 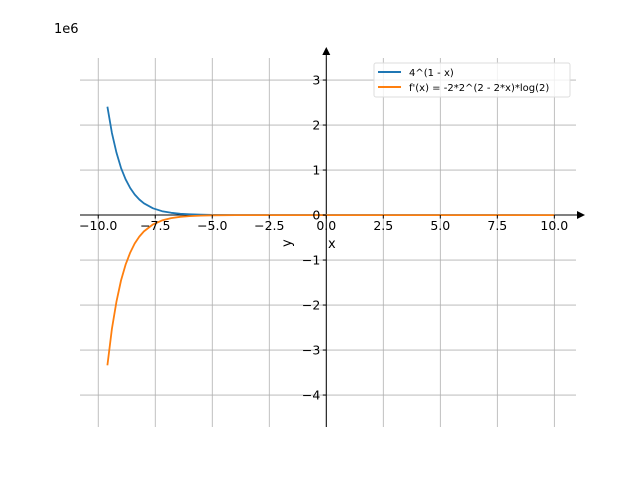 What do you see at coordinates (440, 225) in the screenshot?
I see `x-tick-label: 5.0` at bounding box center [440, 225].